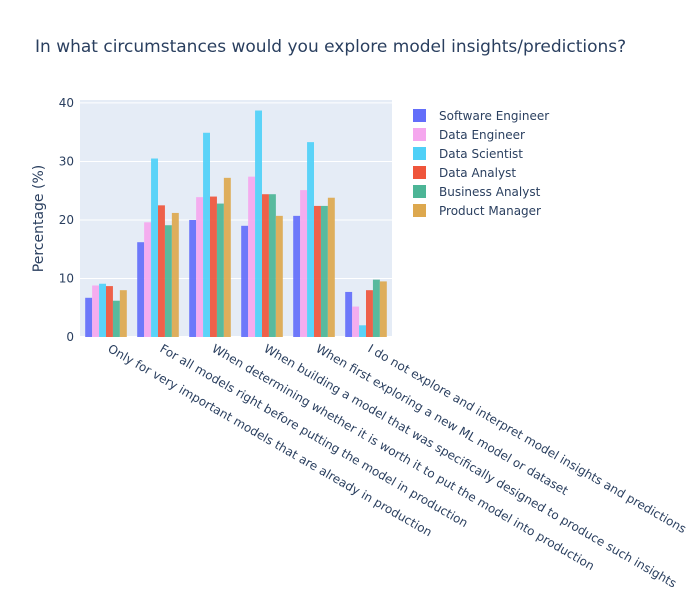  I want to click on y-tick-label: 30, so click(66, 161).